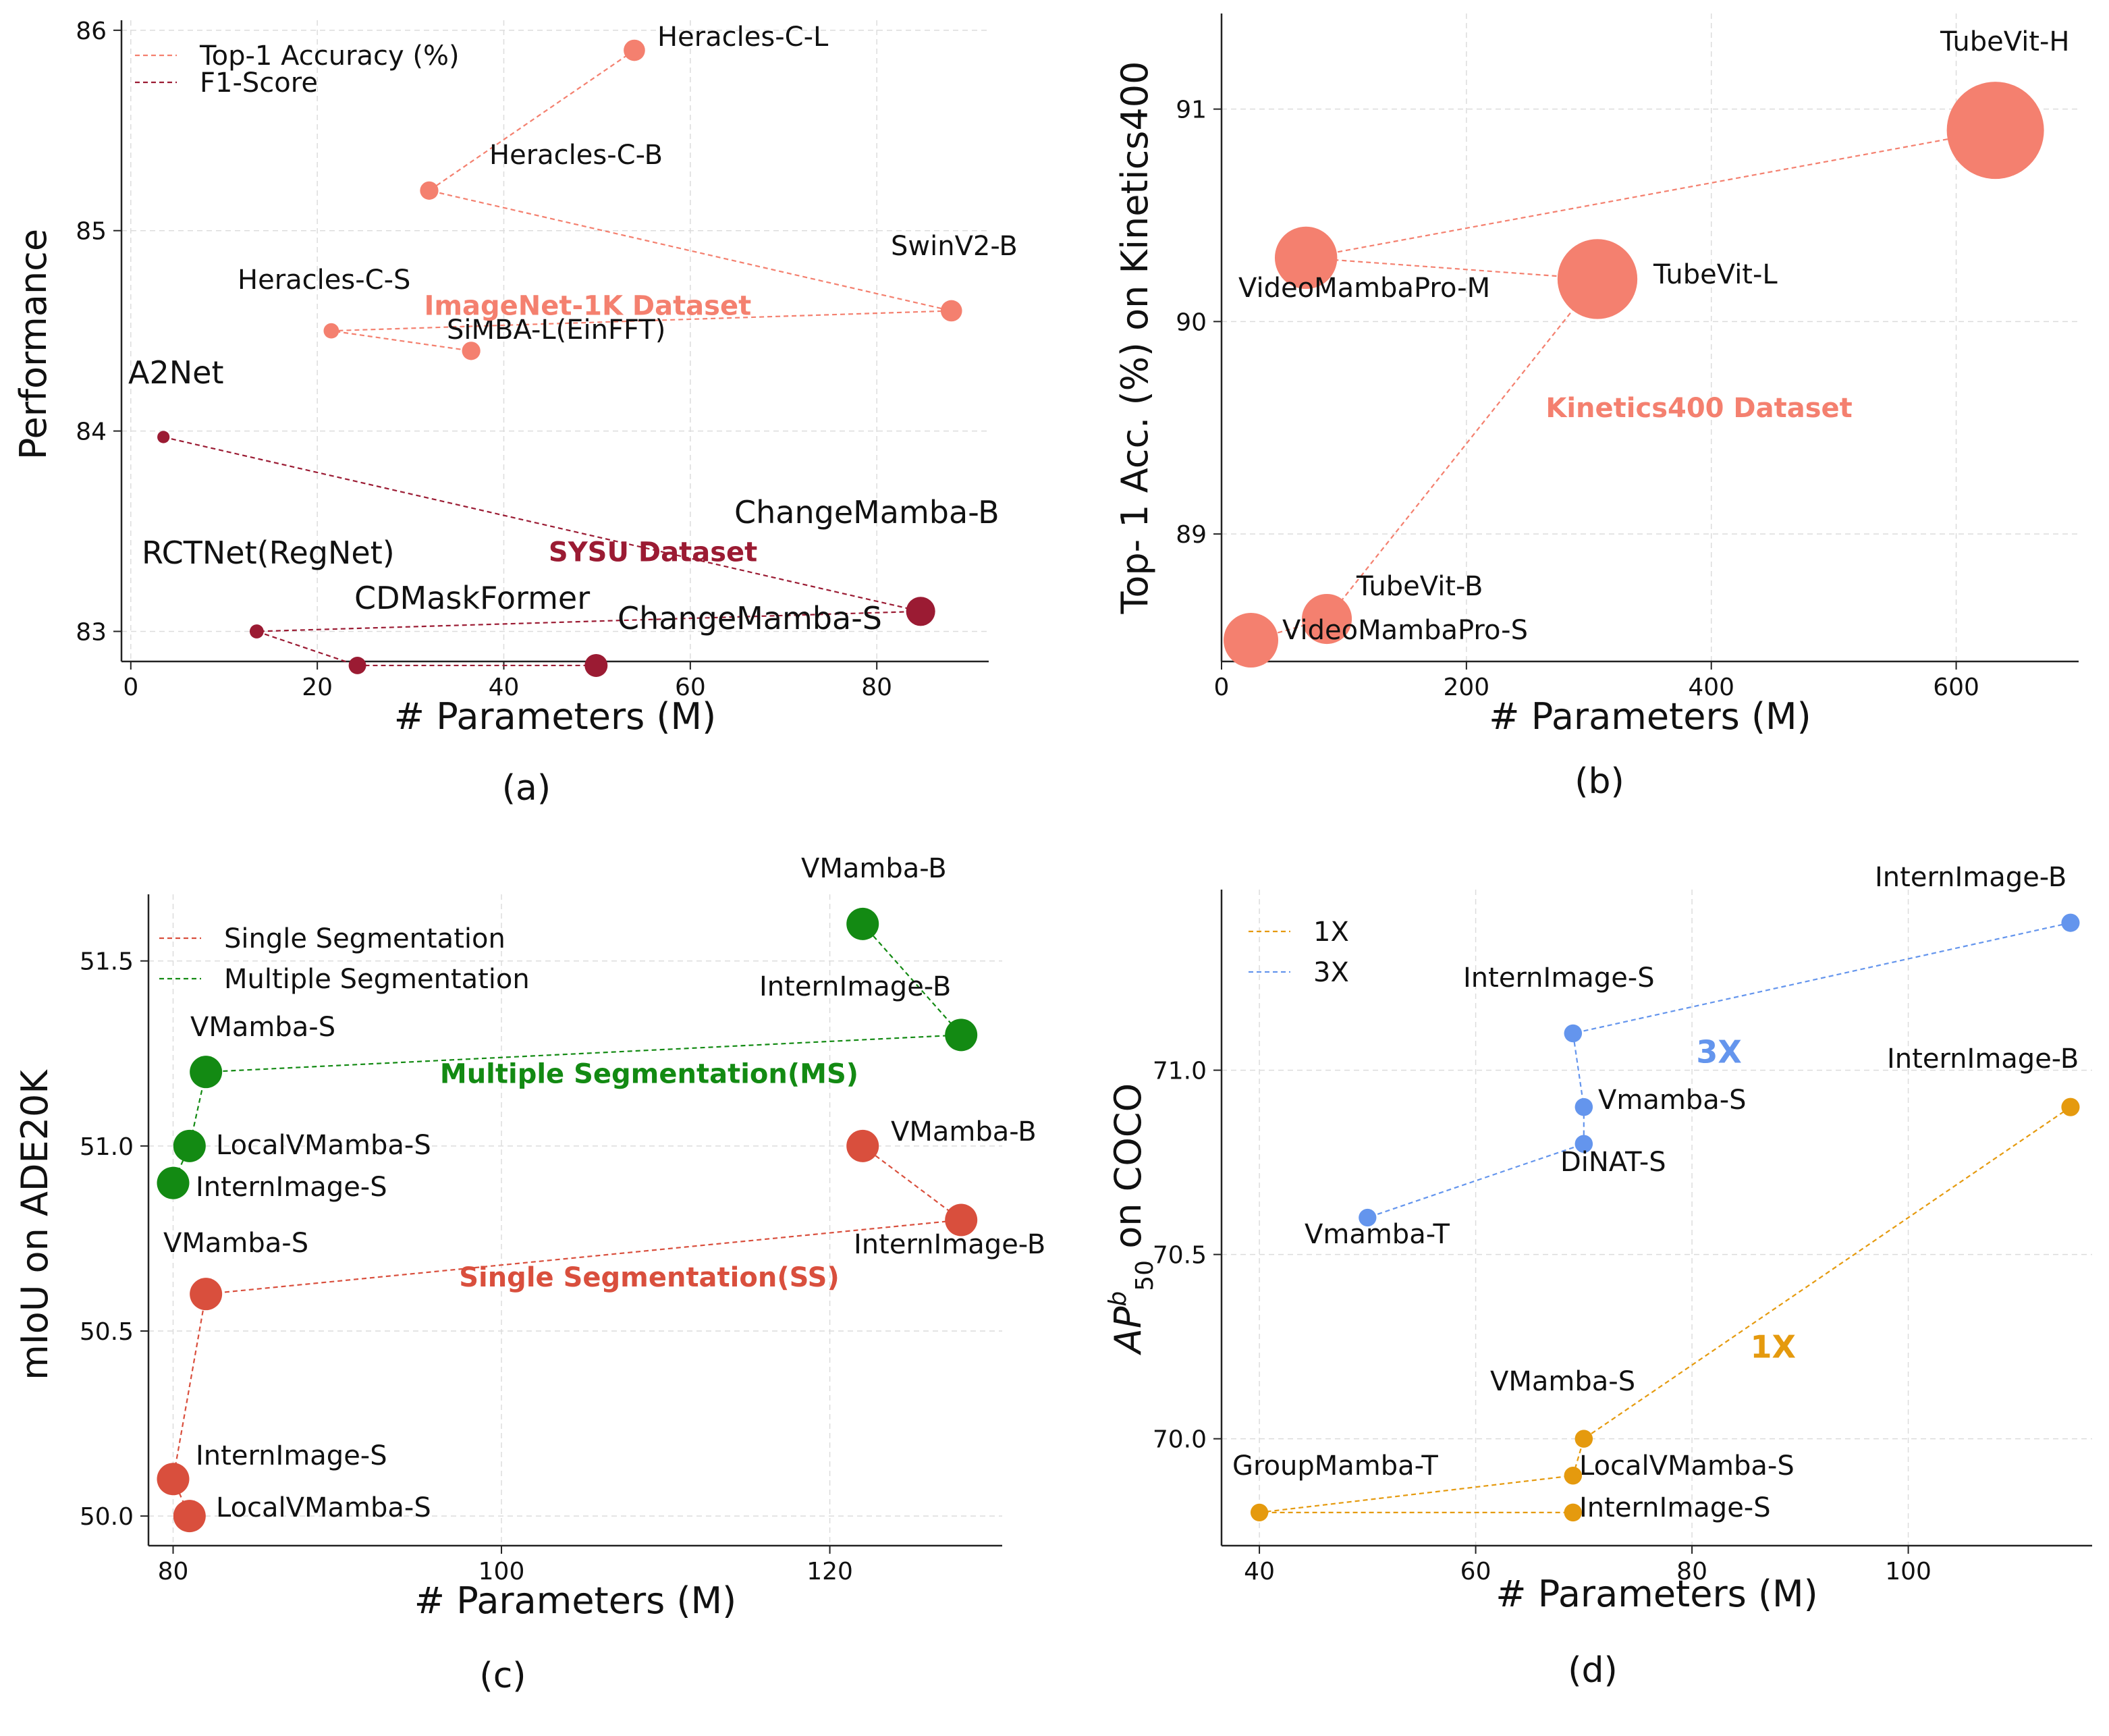 The height and width of the screenshot is (1736, 2109). I want to click on x-tick-label: 400, so click(1711, 688).